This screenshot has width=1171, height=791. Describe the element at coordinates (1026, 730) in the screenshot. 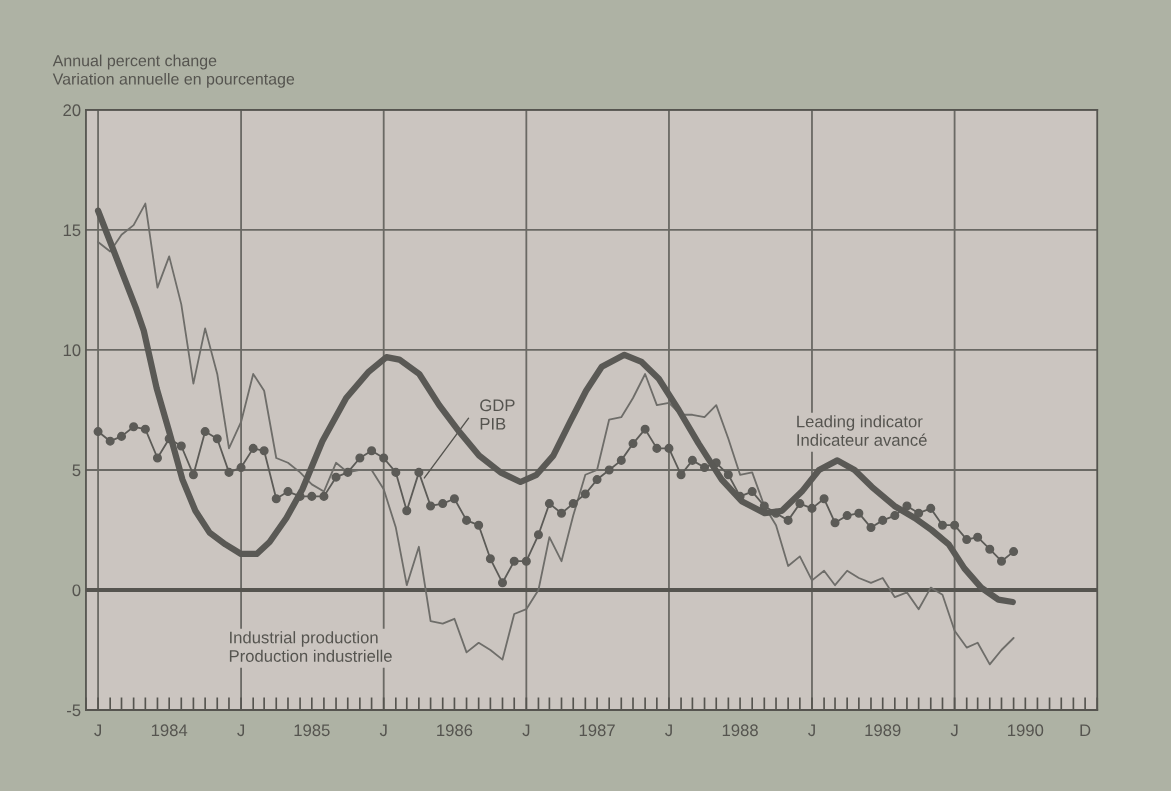

I see `x-tick-label: 1990` at that location.